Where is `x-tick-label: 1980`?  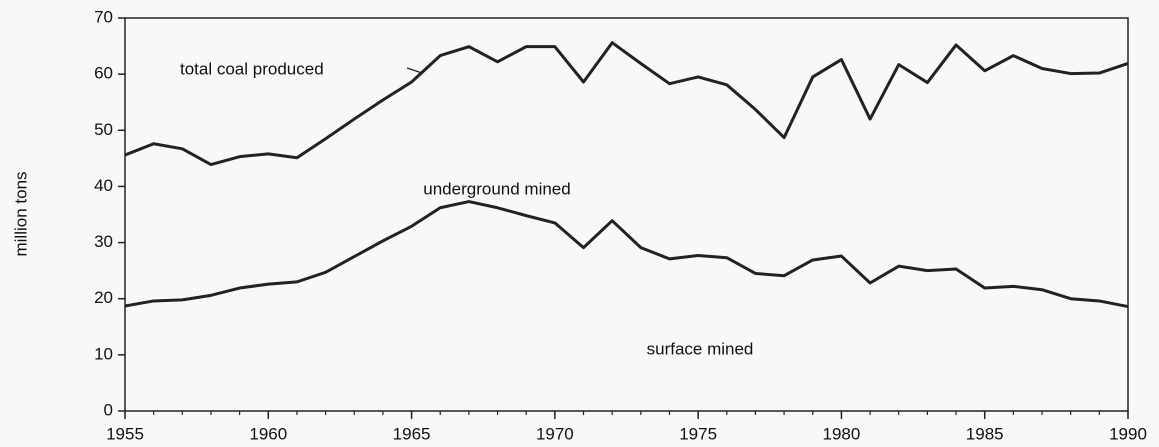 x-tick-label: 1980 is located at coordinates (842, 433).